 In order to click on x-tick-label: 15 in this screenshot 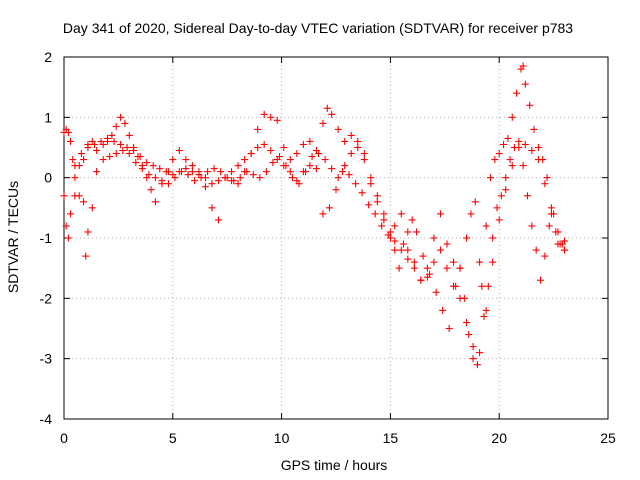, I will do `click(391, 438)`.